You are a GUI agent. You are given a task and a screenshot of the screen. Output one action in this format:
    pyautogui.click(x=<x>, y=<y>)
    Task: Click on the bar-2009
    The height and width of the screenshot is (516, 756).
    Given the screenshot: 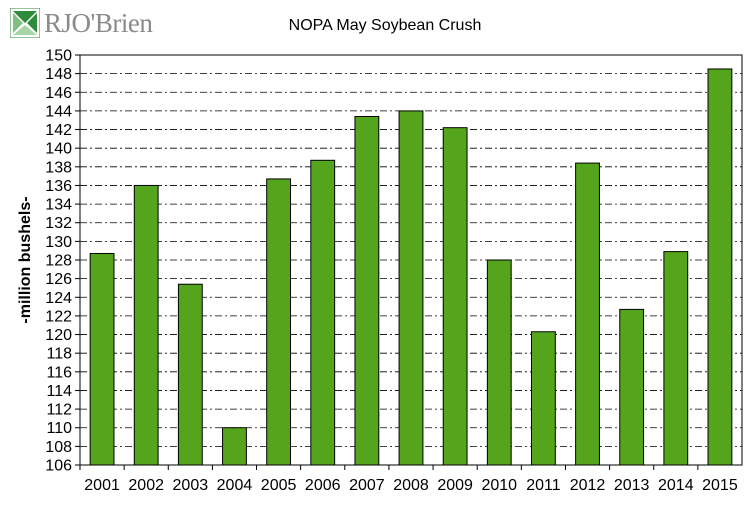 What is the action you would take?
    pyautogui.click(x=455, y=296)
    